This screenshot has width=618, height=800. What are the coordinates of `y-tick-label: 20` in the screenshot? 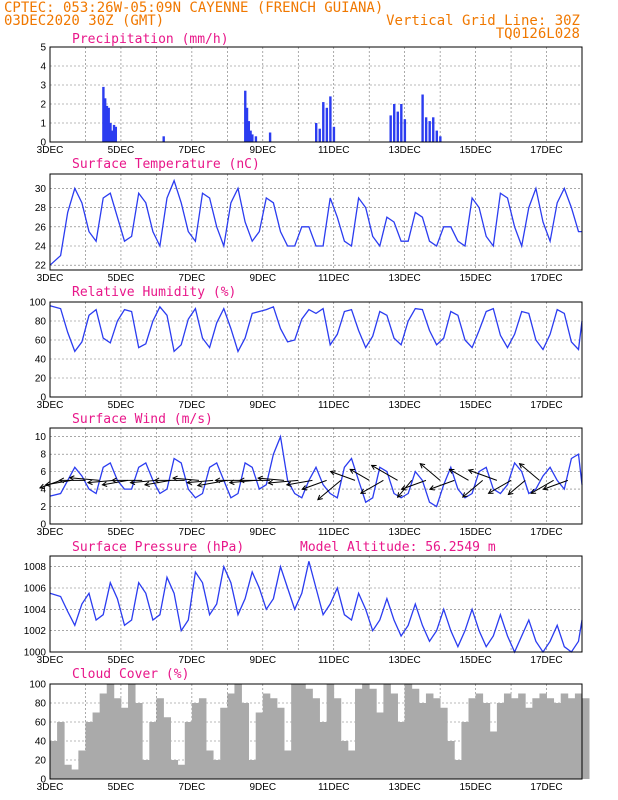 It's located at (41, 761).